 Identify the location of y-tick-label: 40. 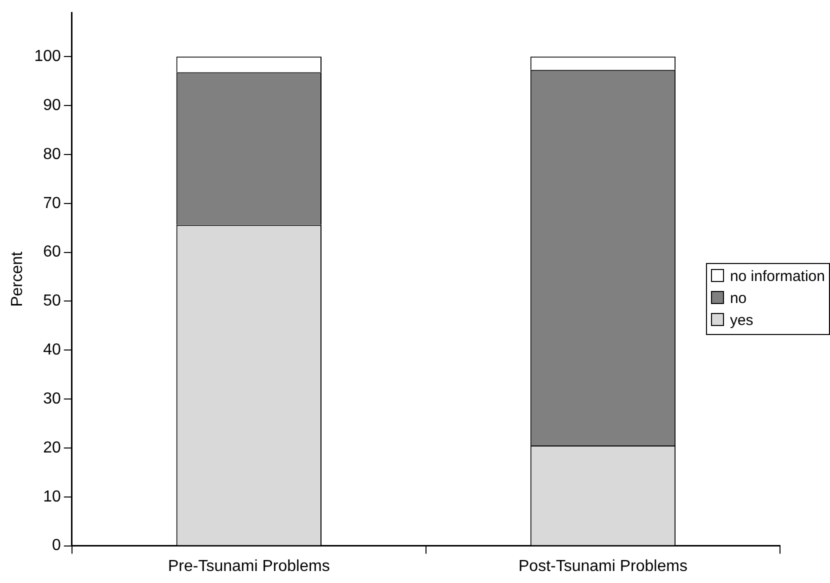
(52, 350).